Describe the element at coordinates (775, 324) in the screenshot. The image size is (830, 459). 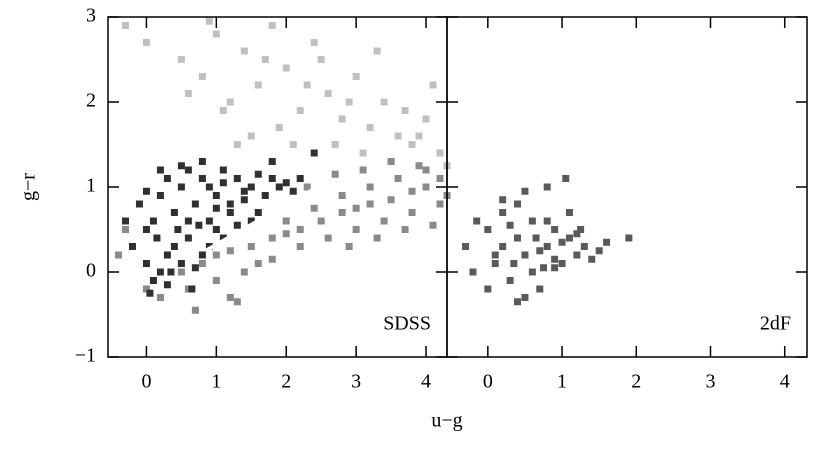
I see `panel-label: 2dF` at that location.